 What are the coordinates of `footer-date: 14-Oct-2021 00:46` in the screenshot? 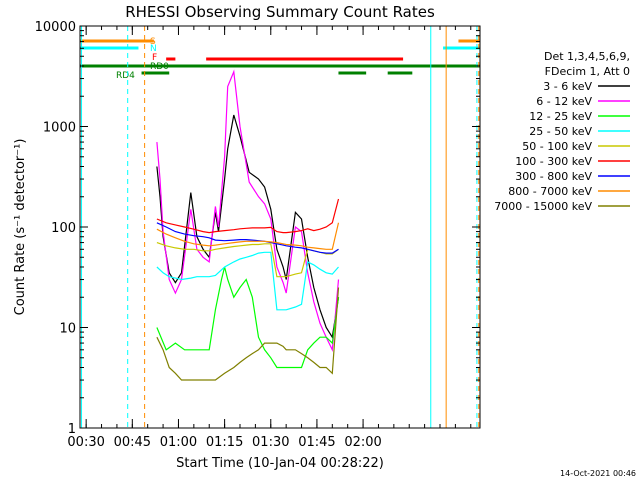 It's located at (598, 473).